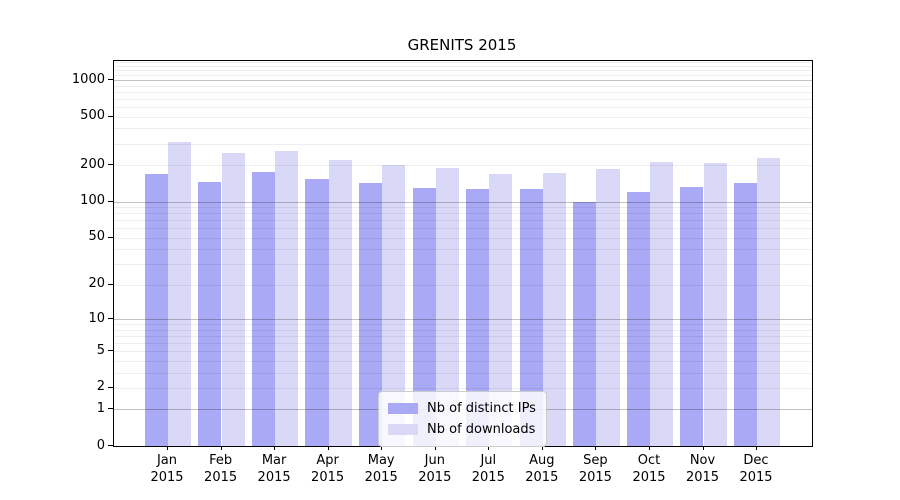  Describe the element at coordinates (435, 469) in the screenshot. I see `x-axis-tick-label-jun: Jun 2015` at that location.